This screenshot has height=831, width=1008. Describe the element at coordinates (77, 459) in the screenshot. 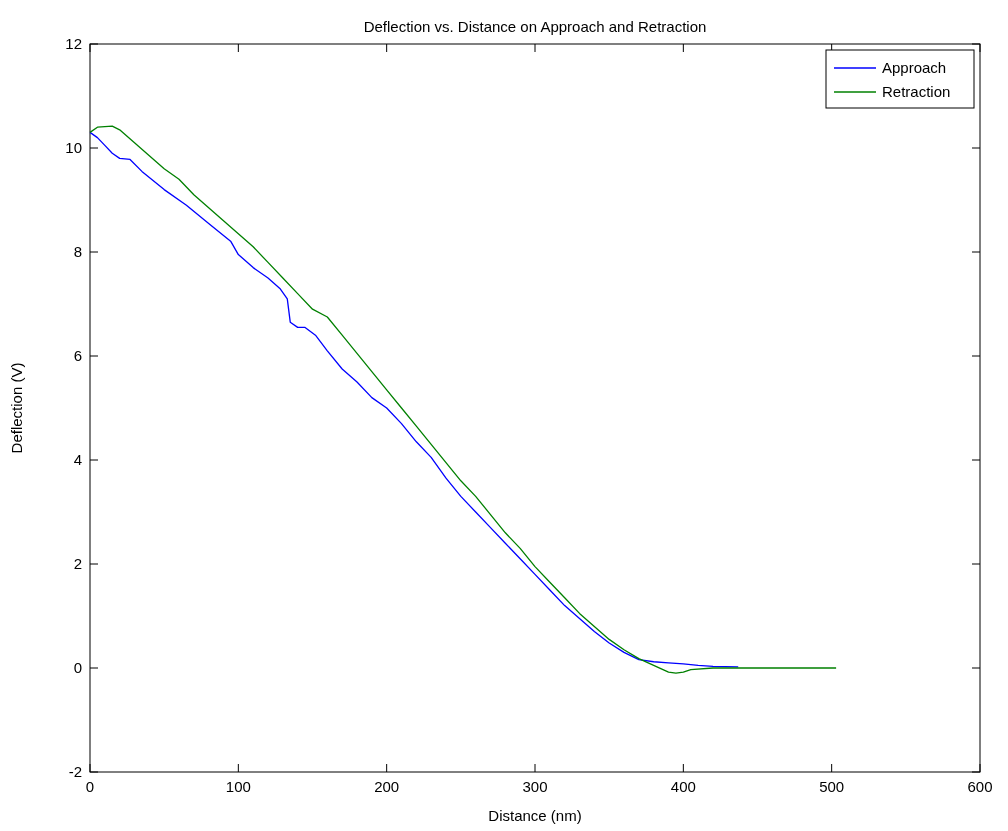

I see `y-tick-label: 4` at that location.